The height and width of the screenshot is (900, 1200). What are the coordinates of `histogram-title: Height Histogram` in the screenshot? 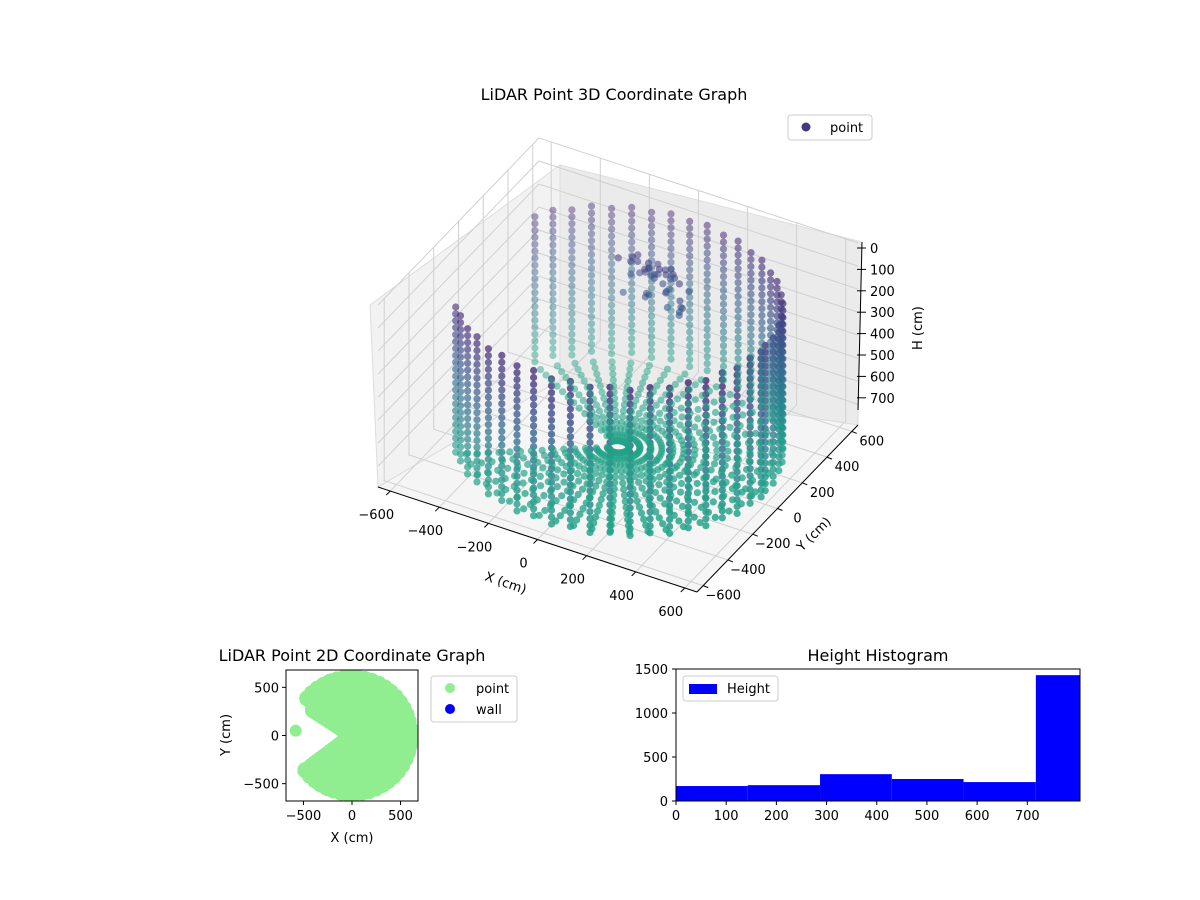 It's located at (878, 655).